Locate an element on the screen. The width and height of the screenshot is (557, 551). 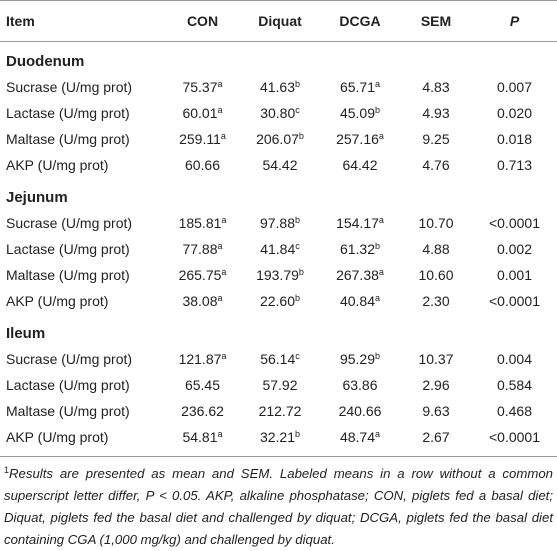
cell-value: 4.76 is located at coordinates (436, 165).